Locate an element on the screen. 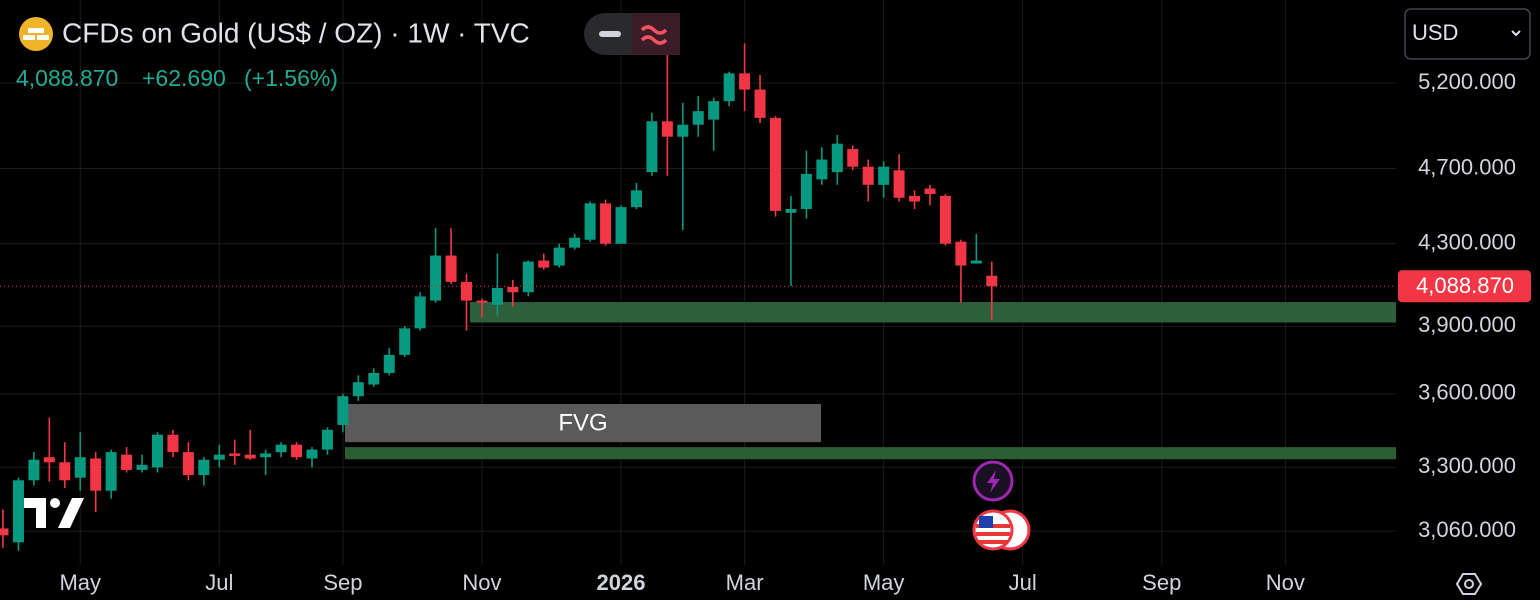 Image resolution: width=1540 pixels, height=600 pixels. last-price: 4,088.870 is located at coordinates (67, 78).